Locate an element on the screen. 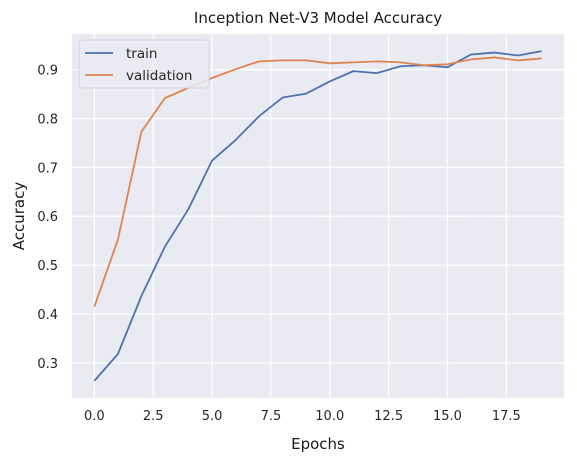 The image size is (577, 463). y-tick-label: 0.3 is located at coordinates (47, 364).